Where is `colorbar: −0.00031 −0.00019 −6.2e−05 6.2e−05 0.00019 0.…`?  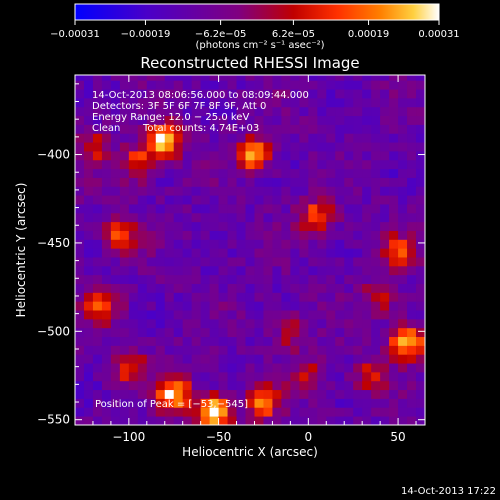 colorbar: −0.00031 −0.00019 −6.2e−05 6.2e−05 0.00019 0.… is located at coordinates (255, 27).